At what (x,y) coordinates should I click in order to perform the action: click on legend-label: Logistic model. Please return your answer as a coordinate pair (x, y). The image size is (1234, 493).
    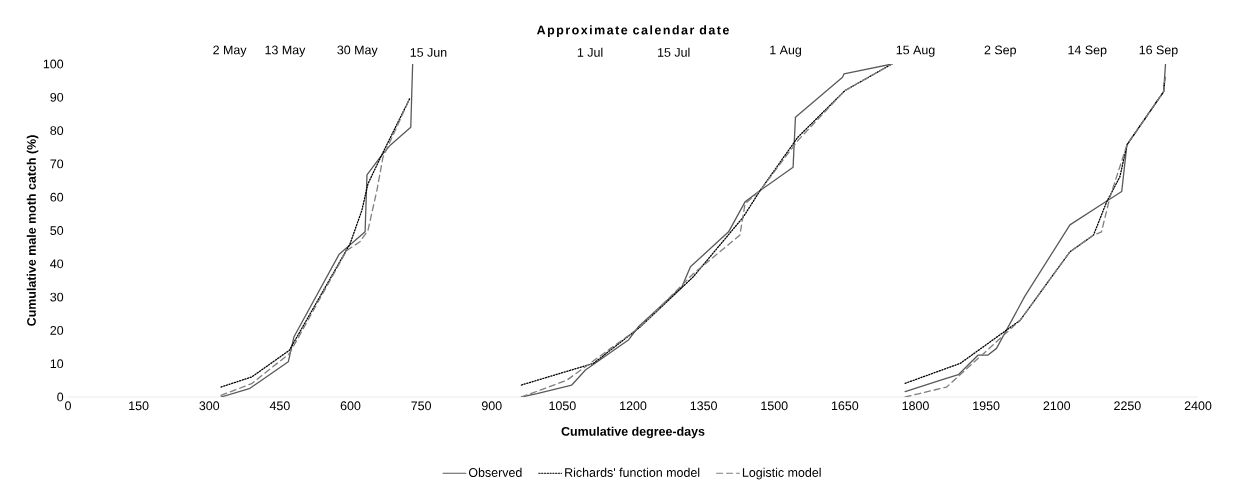
    Looking at the image, I should click on (781, 473).